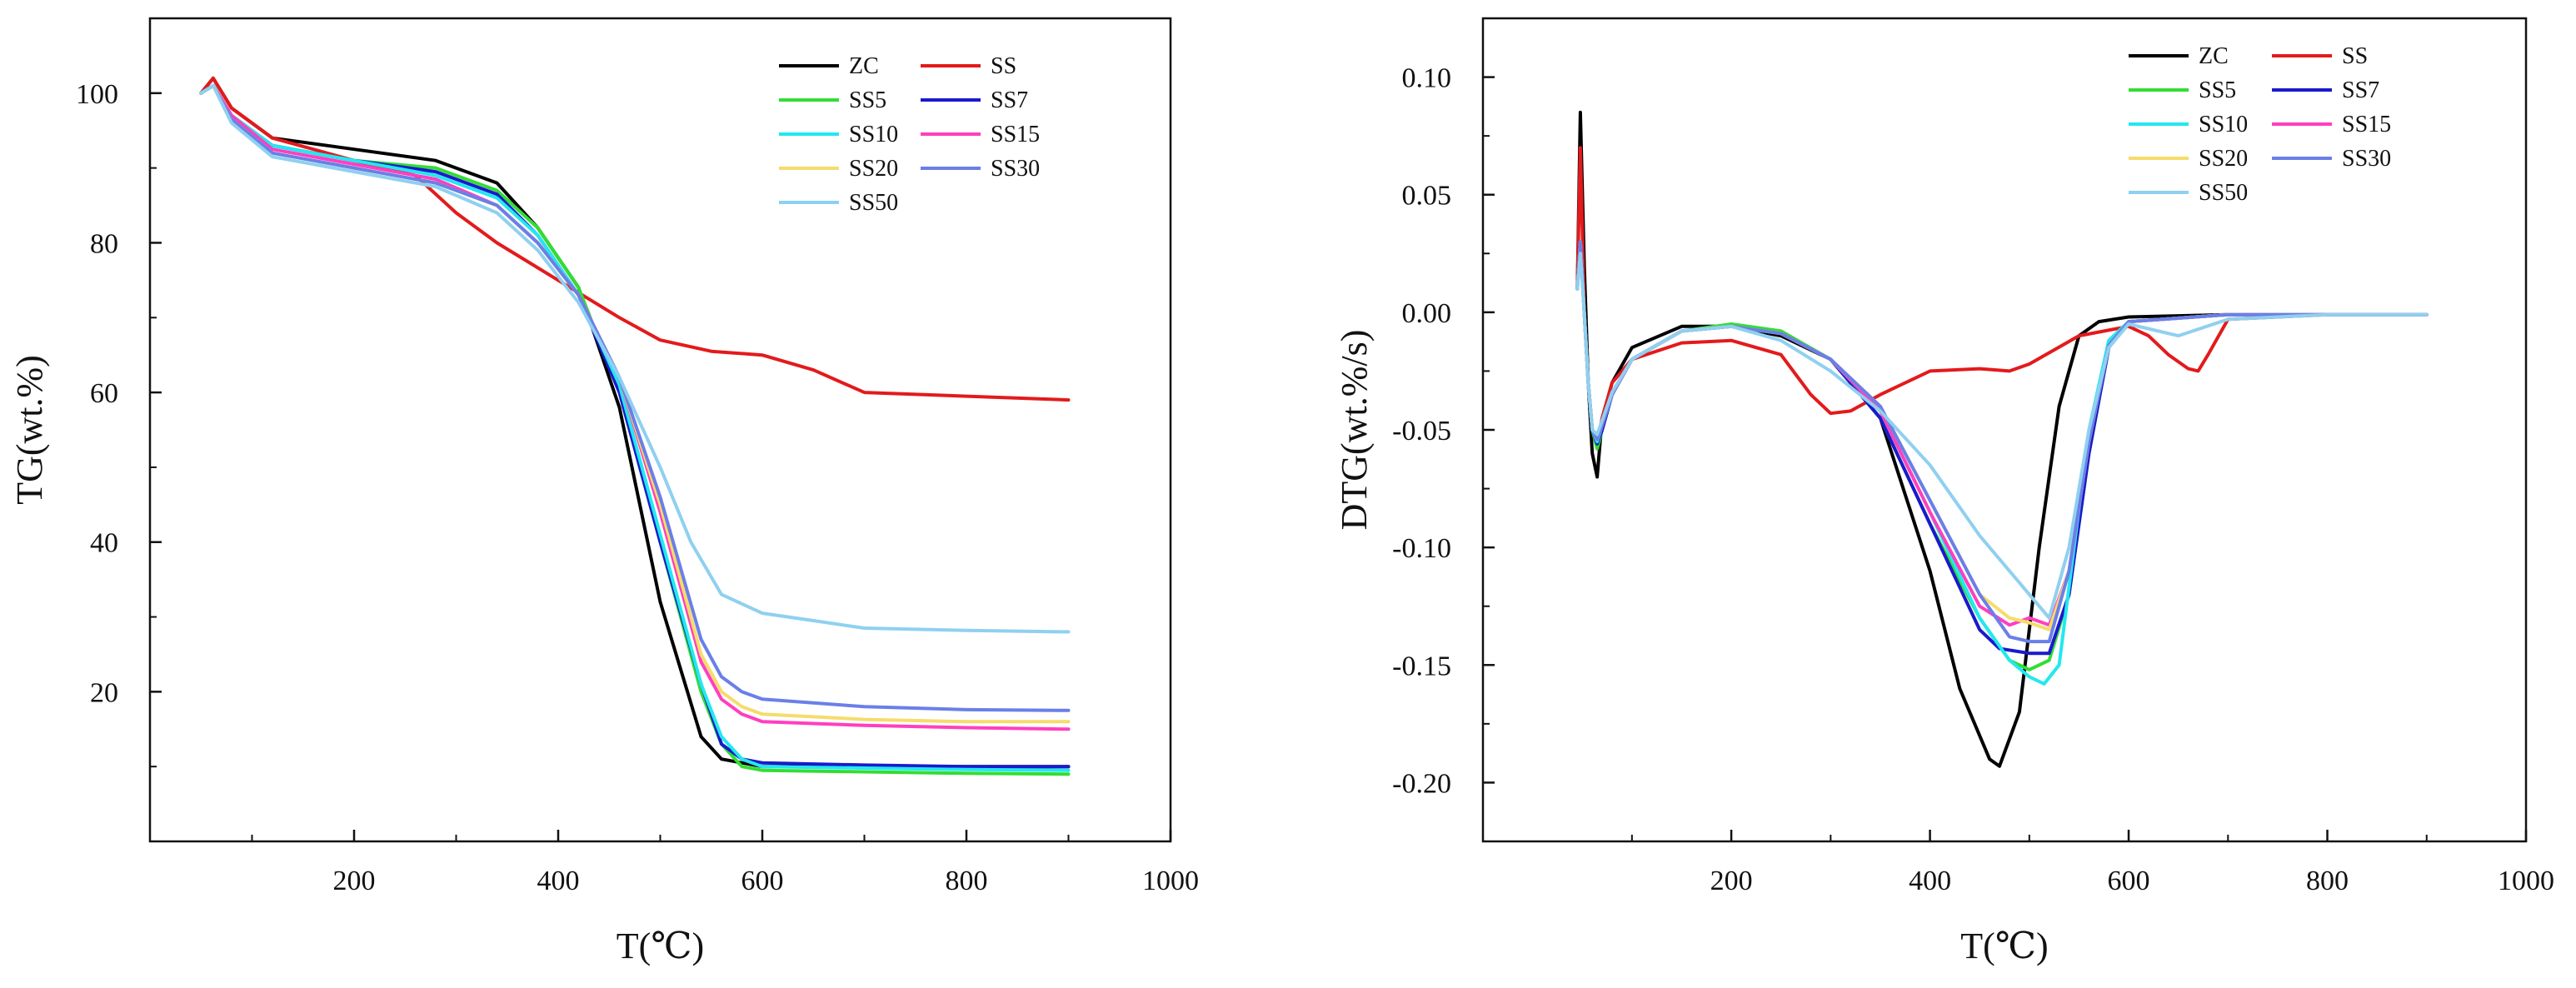 Image resolution: width=2576 pixels, height=988 pixels. Describe the element at coordinates (104, 692) in the screenshot. I see `tg-y-tick-label: 20` at that location.